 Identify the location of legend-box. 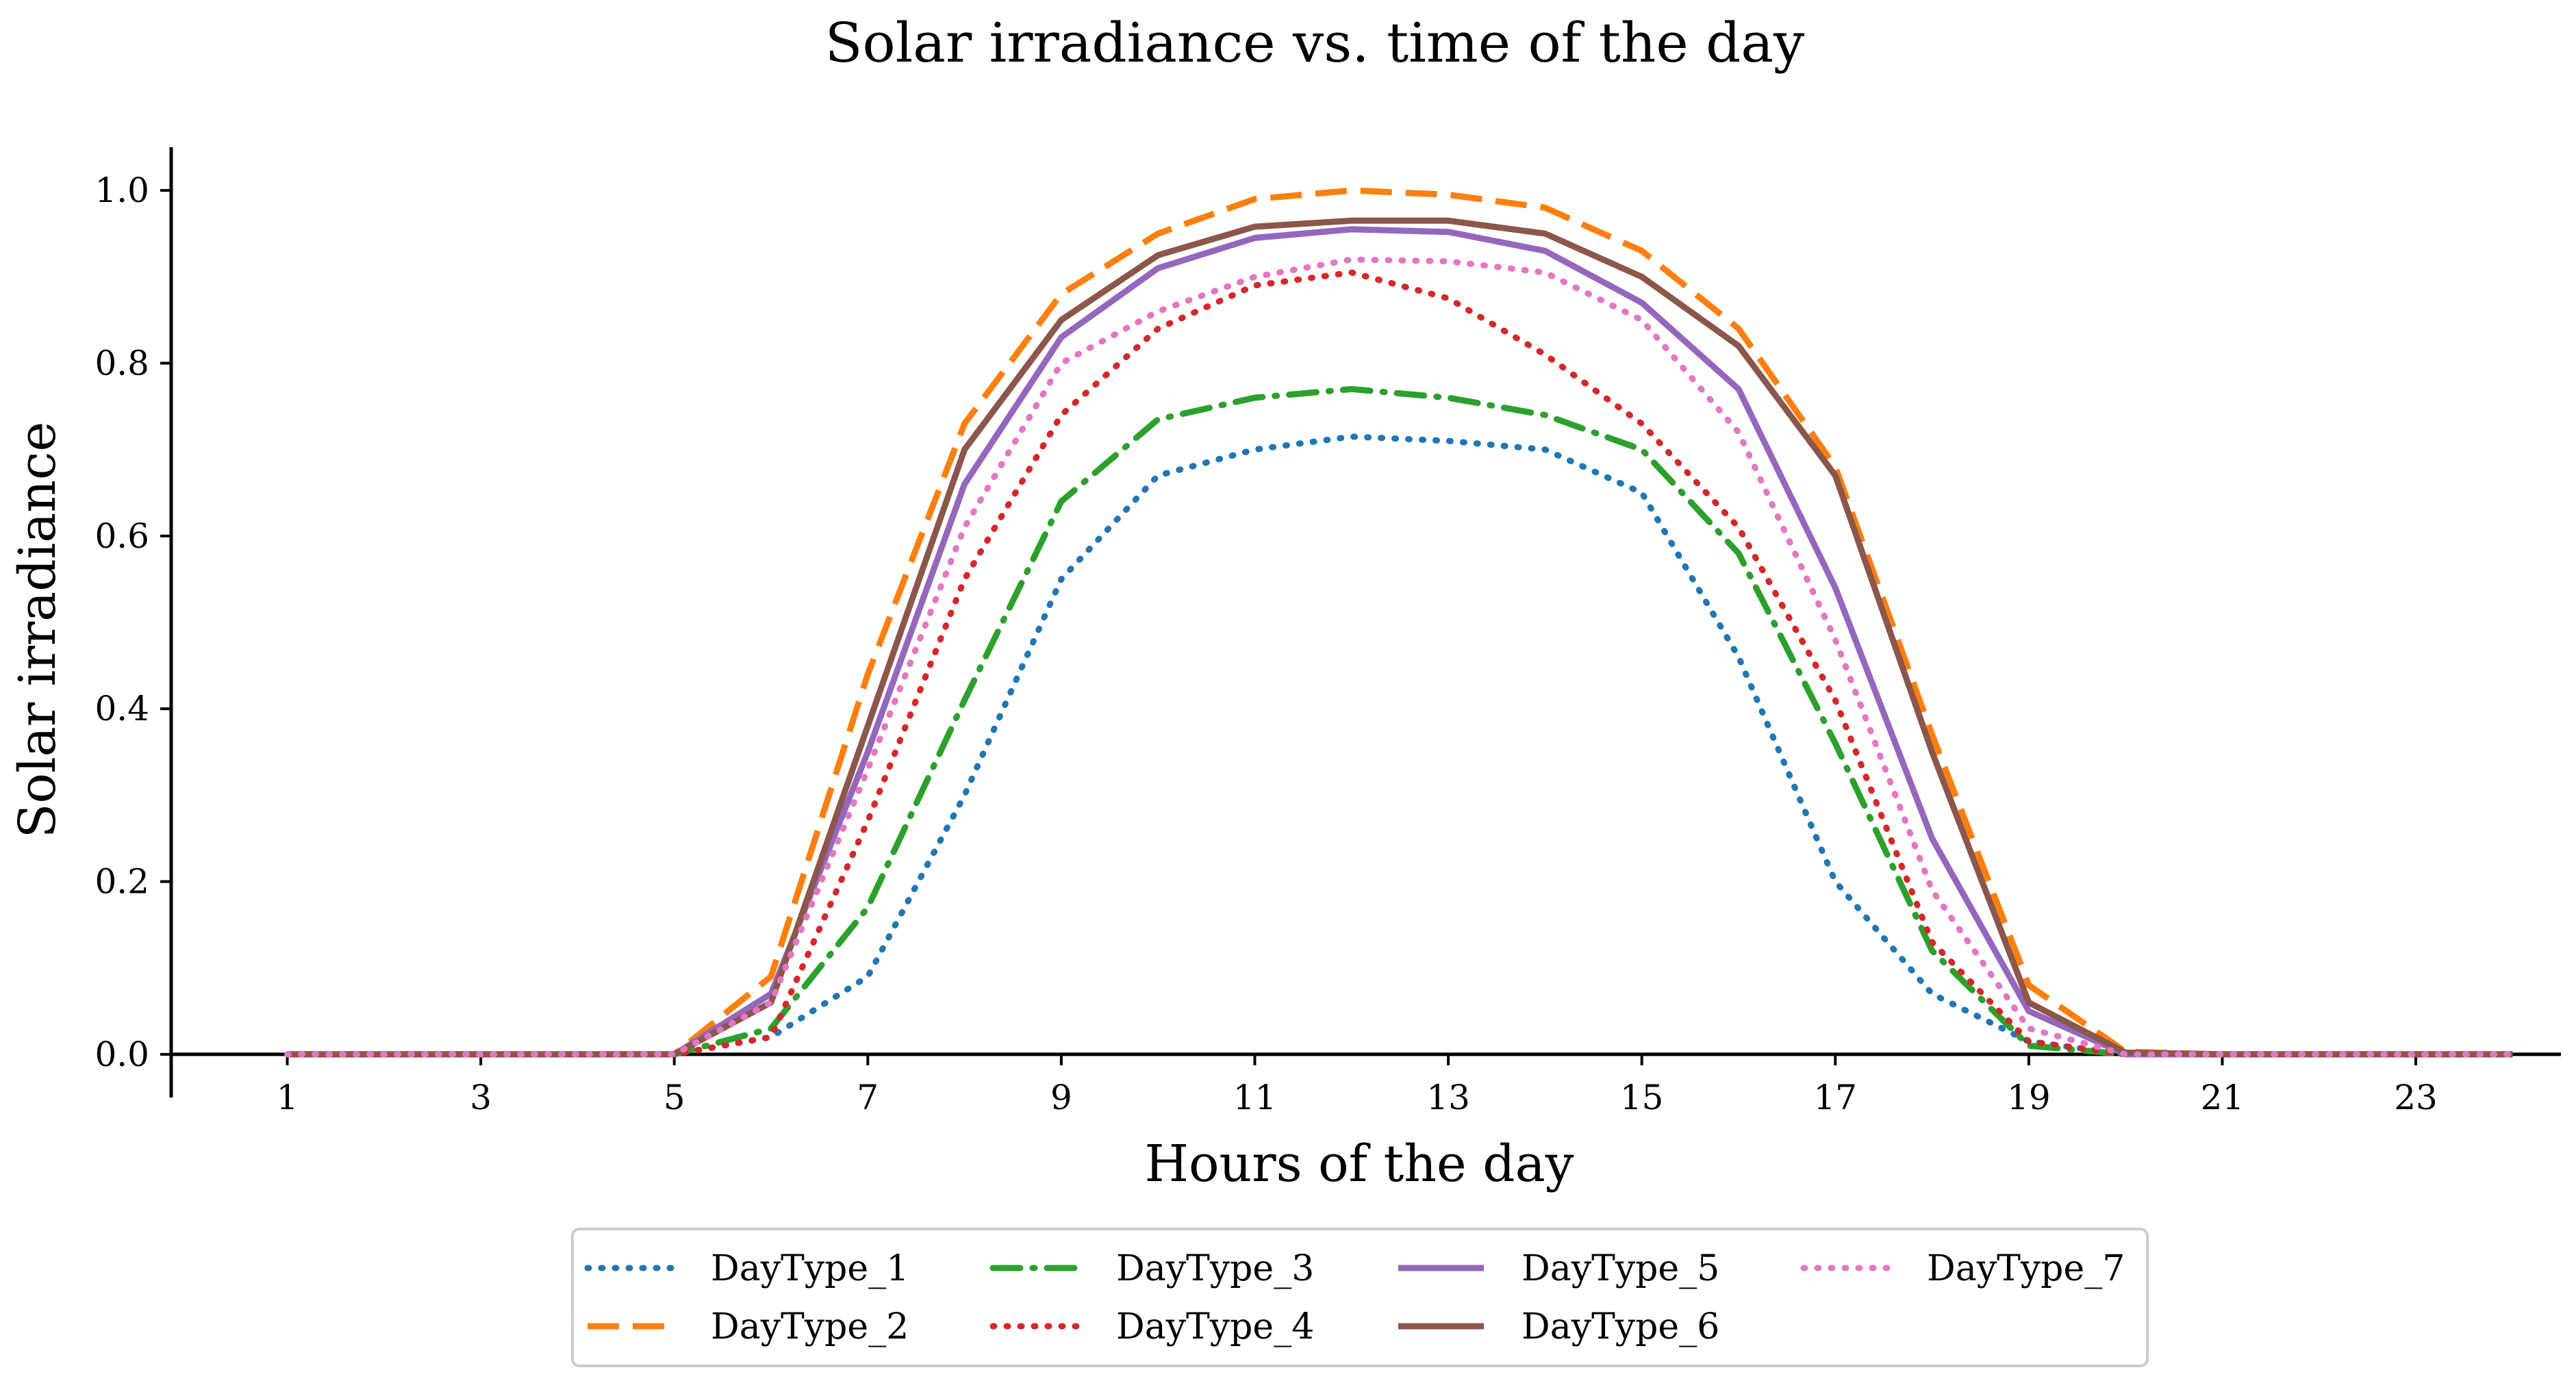
(1360, 1298).